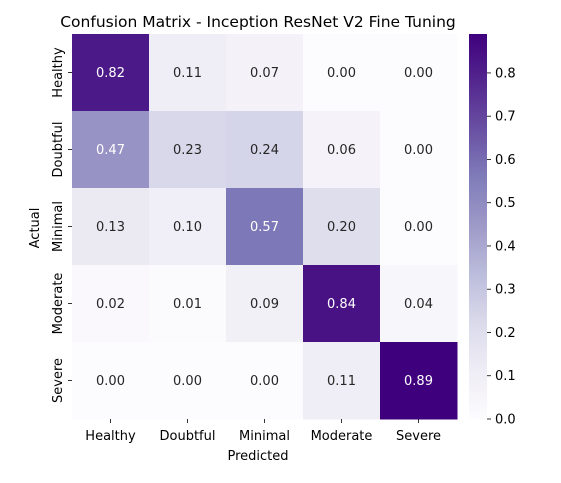 The height and width of the screenshot is (483, 561). I want to click on heatmap-cell-r1-c4, so click(419, 150).